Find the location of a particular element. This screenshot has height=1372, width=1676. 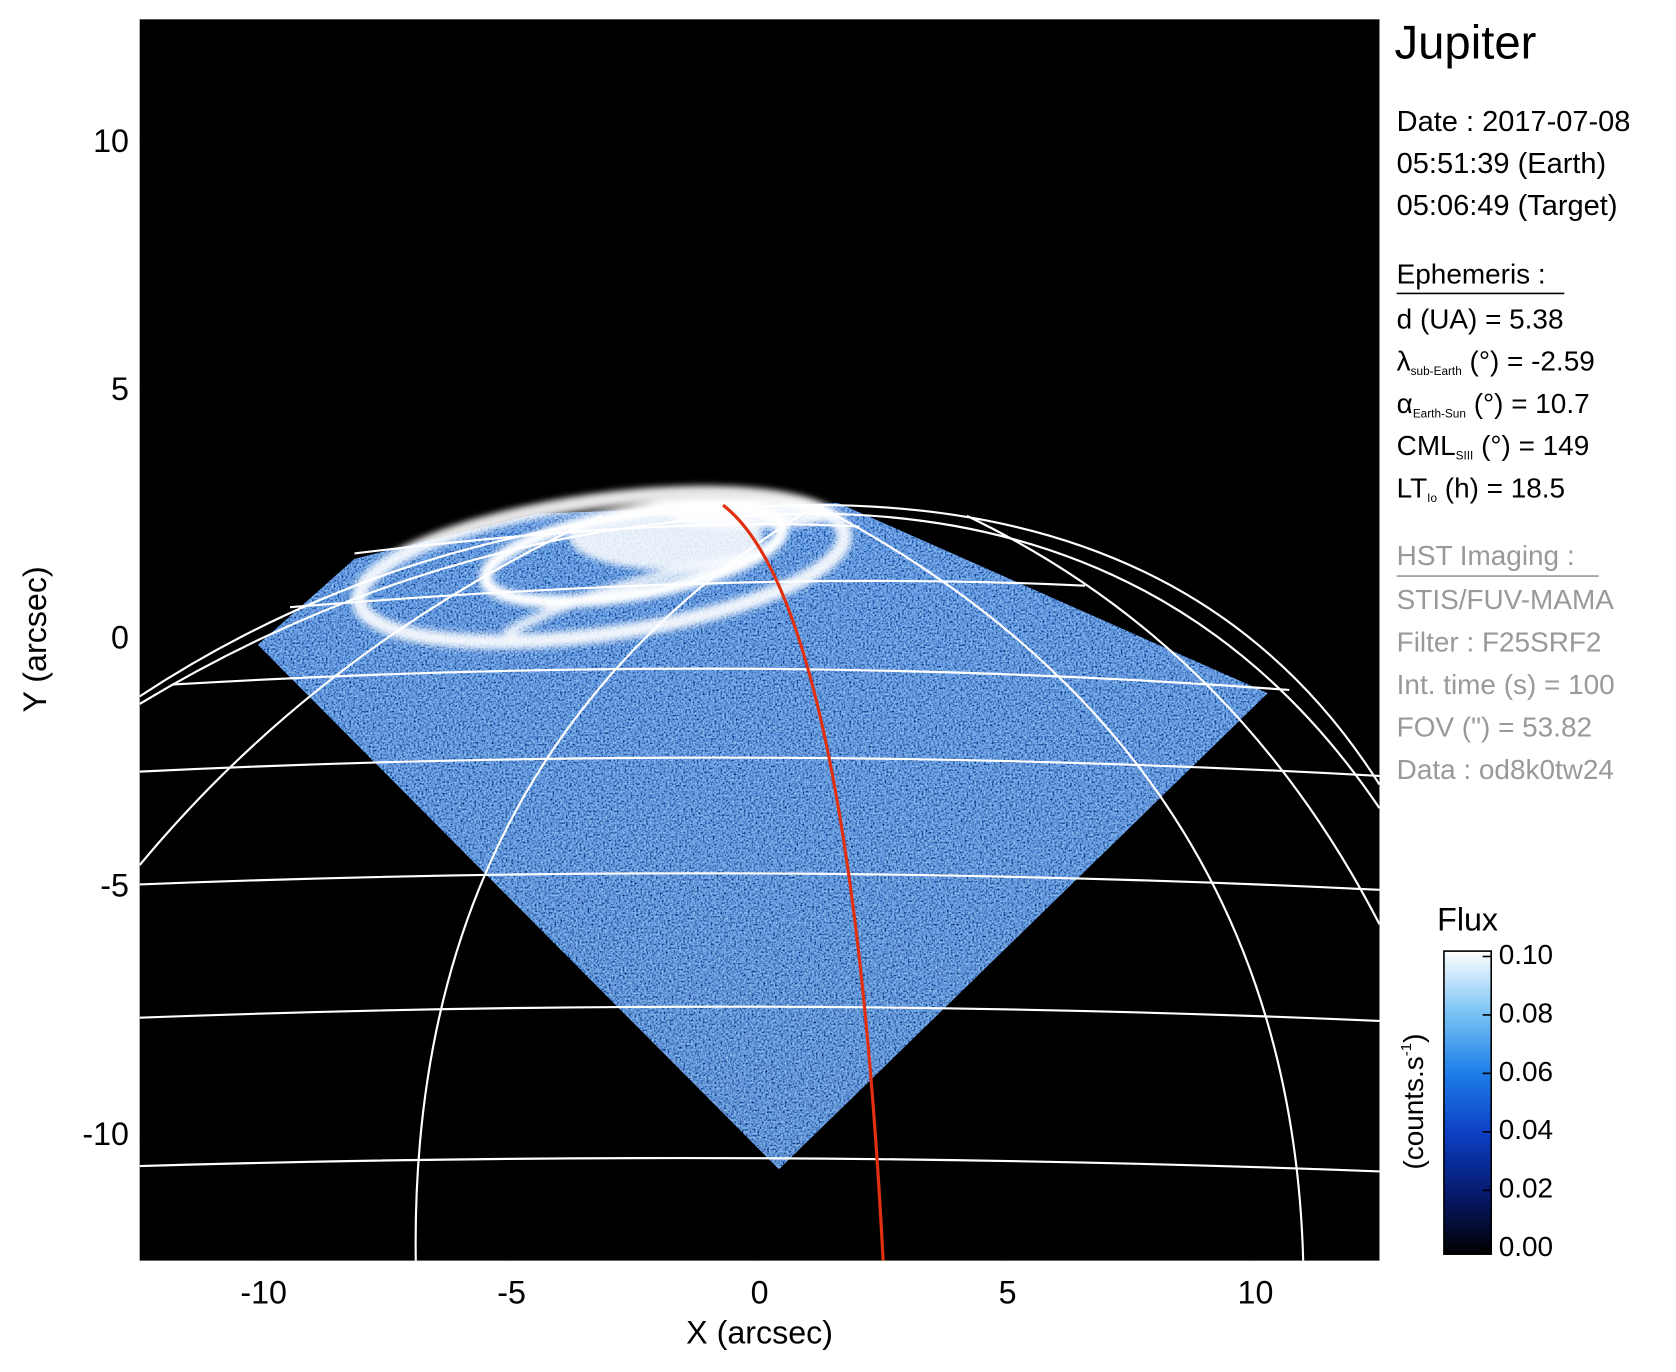

ephemeris-line: LTIo (h) = 18.5 is located at coordinates (1481, 489).